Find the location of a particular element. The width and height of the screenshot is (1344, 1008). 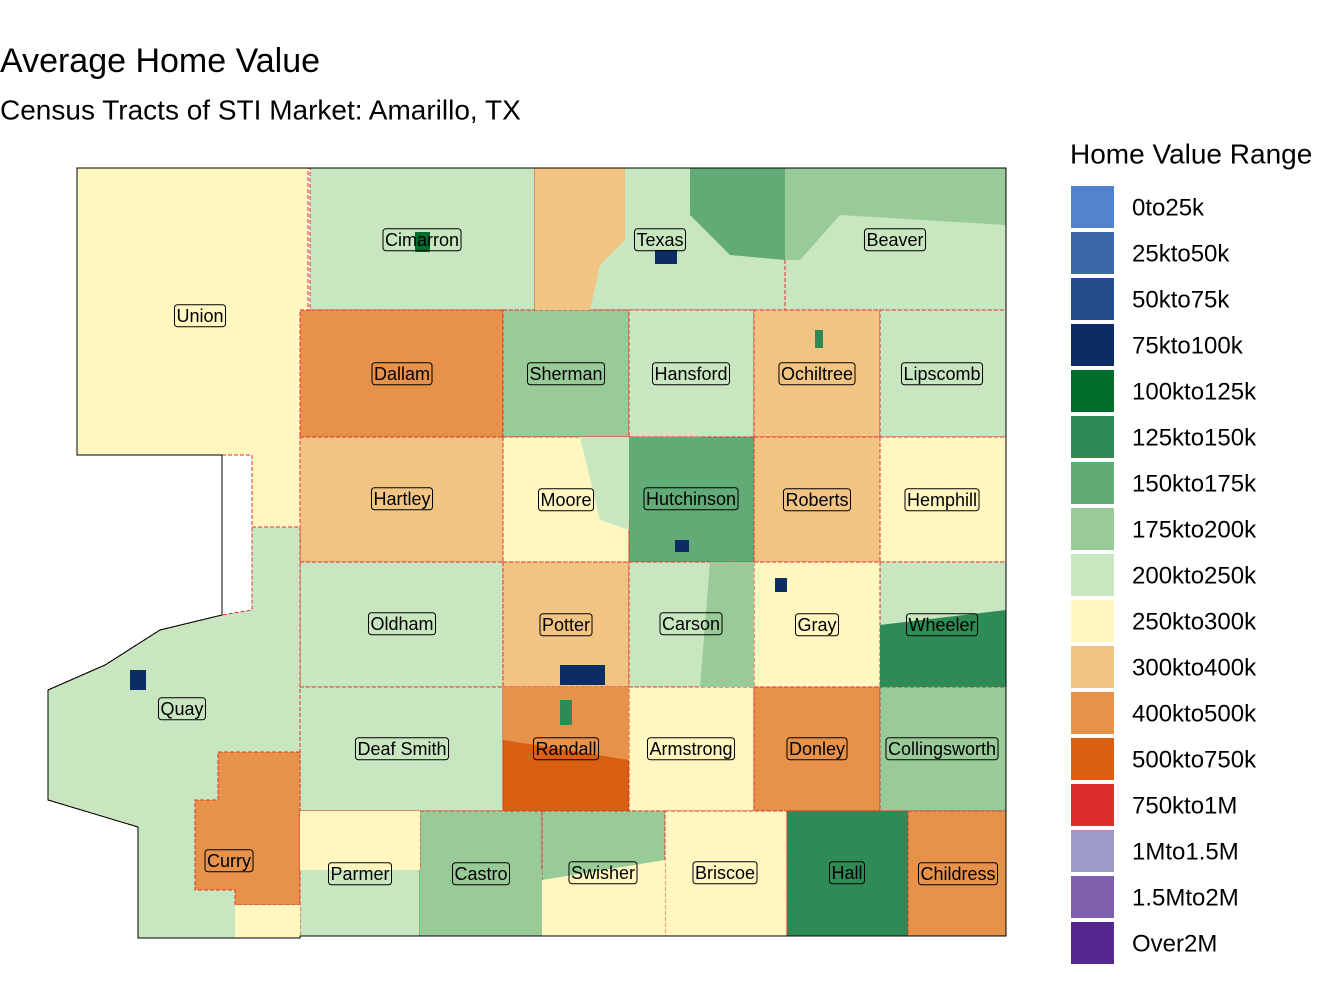

county-label: Curry is located at coordinates (229, 861).